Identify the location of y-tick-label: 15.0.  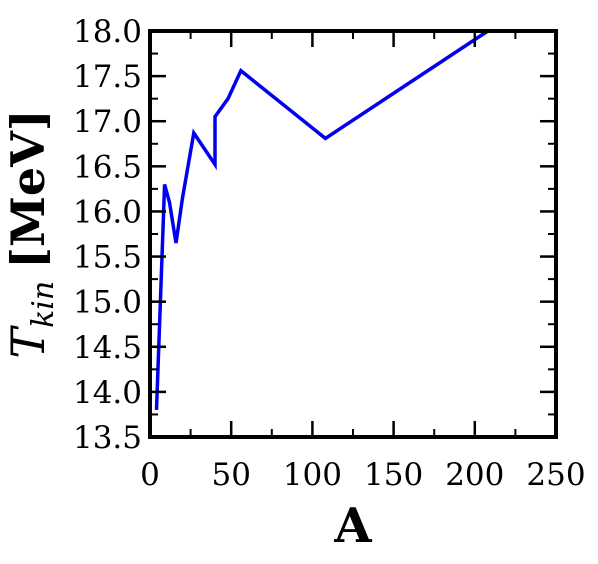
(107, 303).